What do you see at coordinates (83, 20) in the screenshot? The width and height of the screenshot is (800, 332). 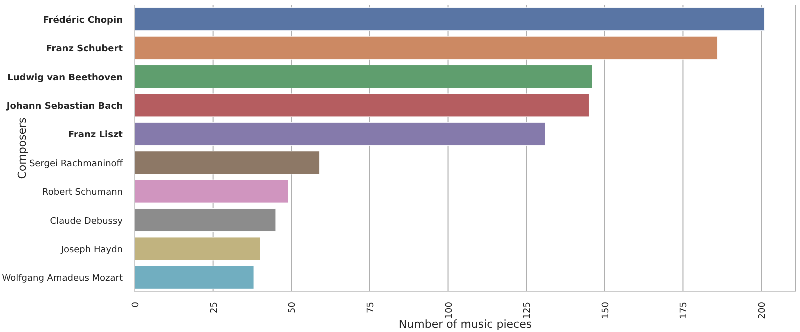 I see `y-tick-label: Frédéric Chopin` at bounding box center [83, 20].